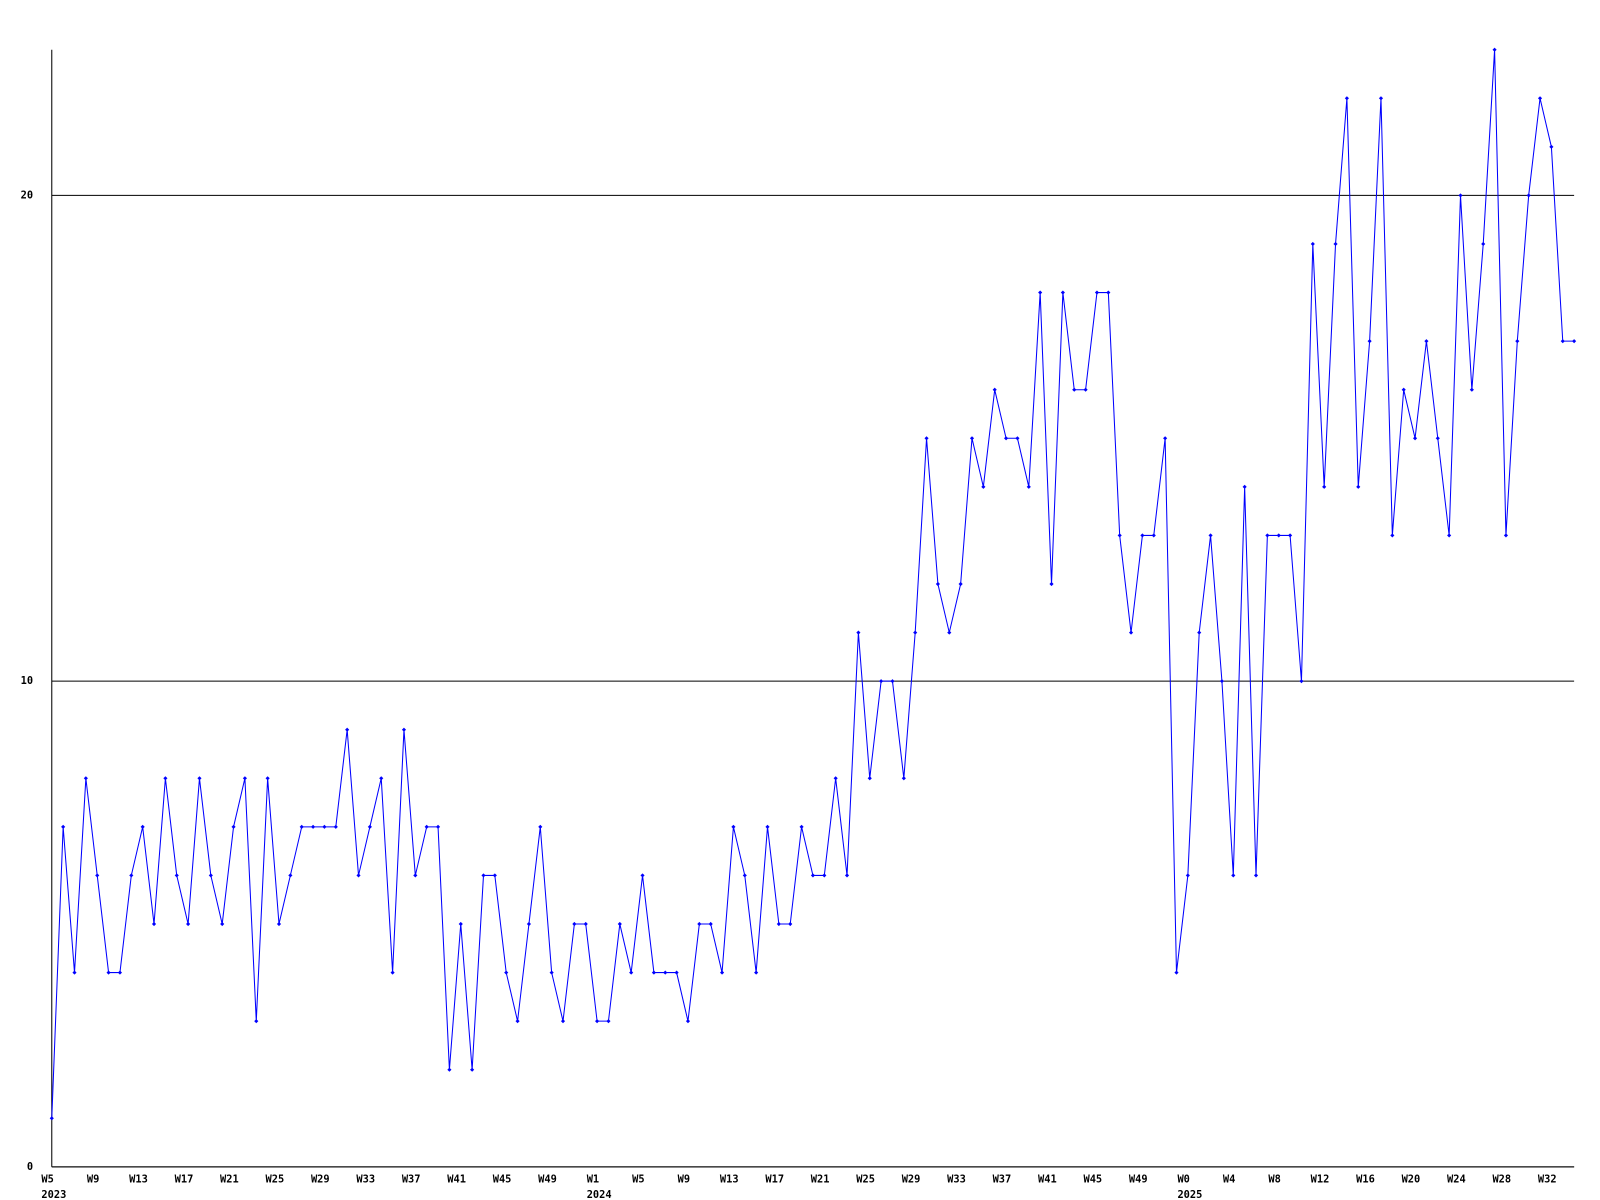 This screenshot has height=1200, width=1600. What do you see at coordinates (1274, 1179) in the screenshot?
I see `x-tick-label: W8` at bounding box center [1274, 1179].